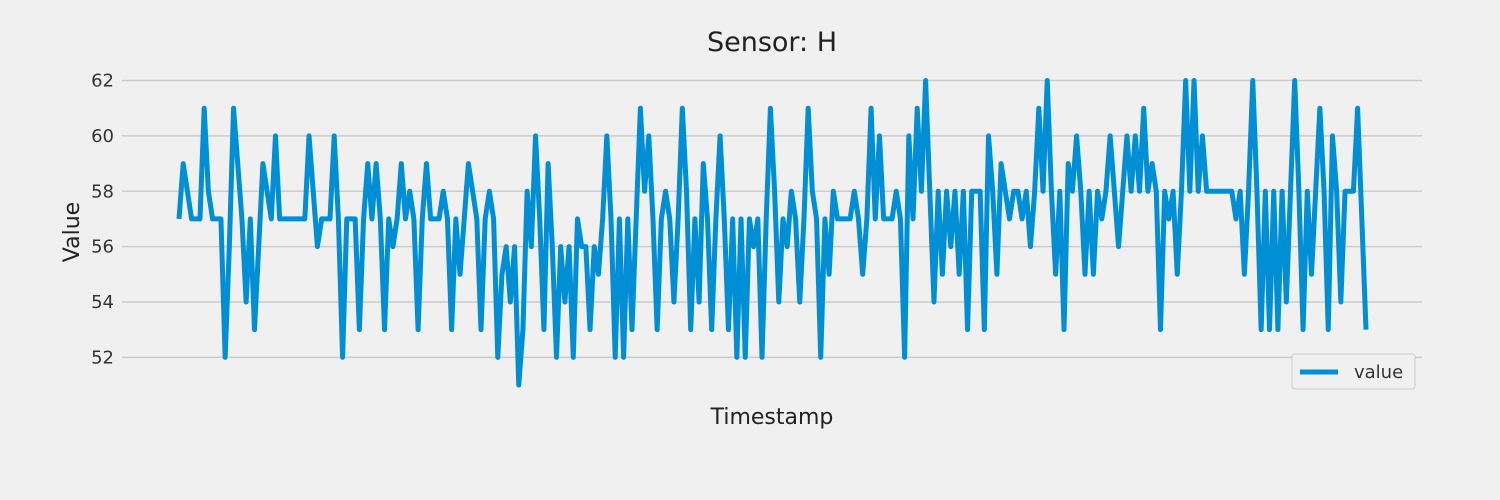  I want to click on x-axis-label: Timestamp, so click(772, 417).